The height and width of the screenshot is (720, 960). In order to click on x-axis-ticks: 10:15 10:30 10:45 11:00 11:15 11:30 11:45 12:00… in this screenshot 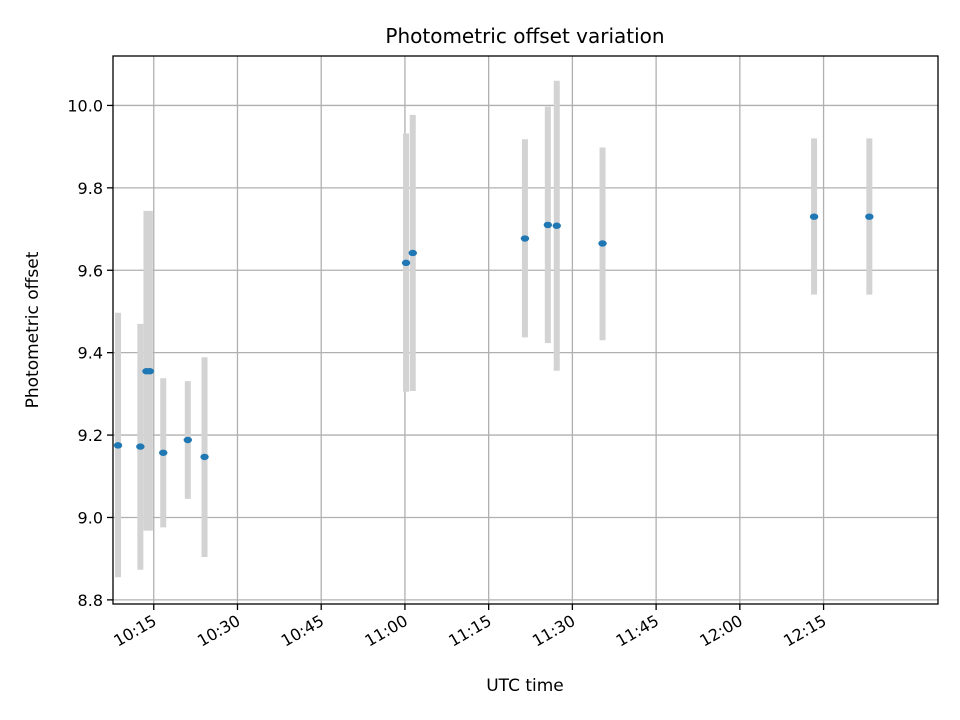, I will do `click(470, 627)`.